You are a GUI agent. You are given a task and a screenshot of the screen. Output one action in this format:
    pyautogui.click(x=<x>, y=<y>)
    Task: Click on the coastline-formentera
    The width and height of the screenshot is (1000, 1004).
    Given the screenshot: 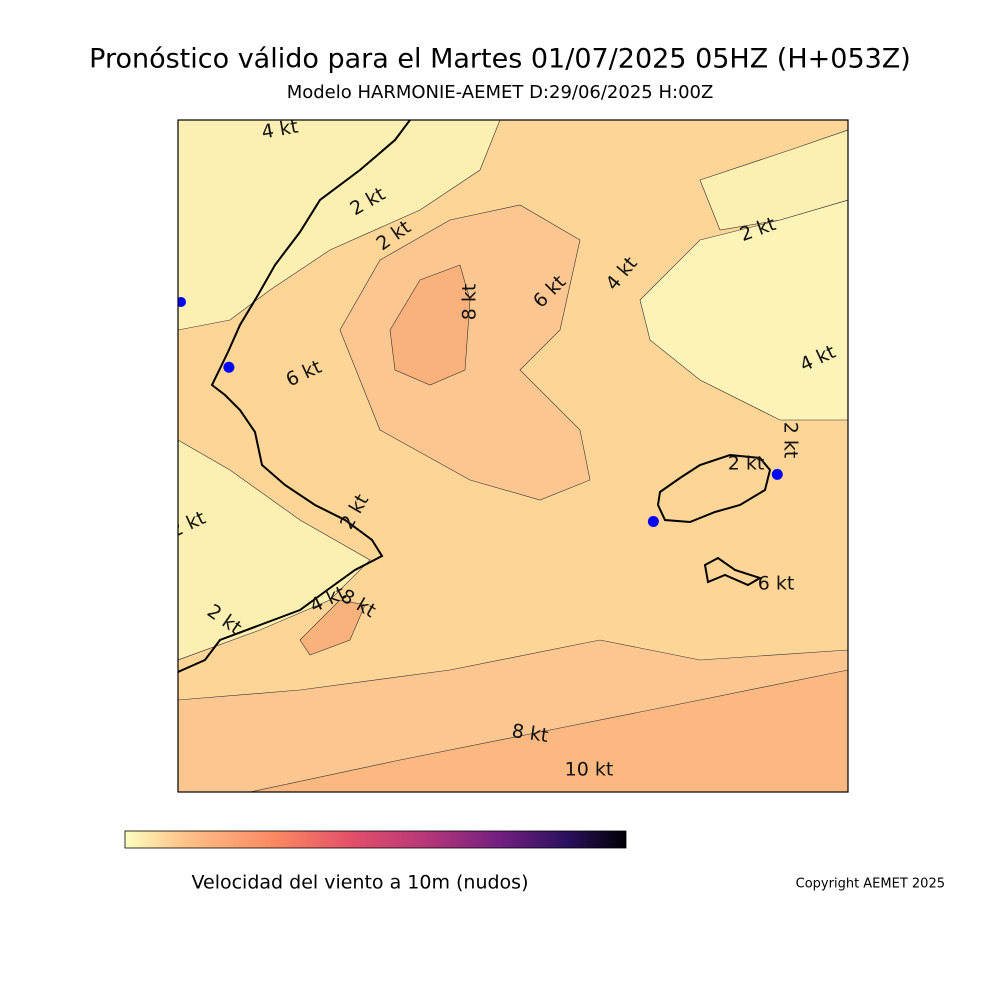 What is the action you would take?
    pyautogui.click(x=733, y=571)
    